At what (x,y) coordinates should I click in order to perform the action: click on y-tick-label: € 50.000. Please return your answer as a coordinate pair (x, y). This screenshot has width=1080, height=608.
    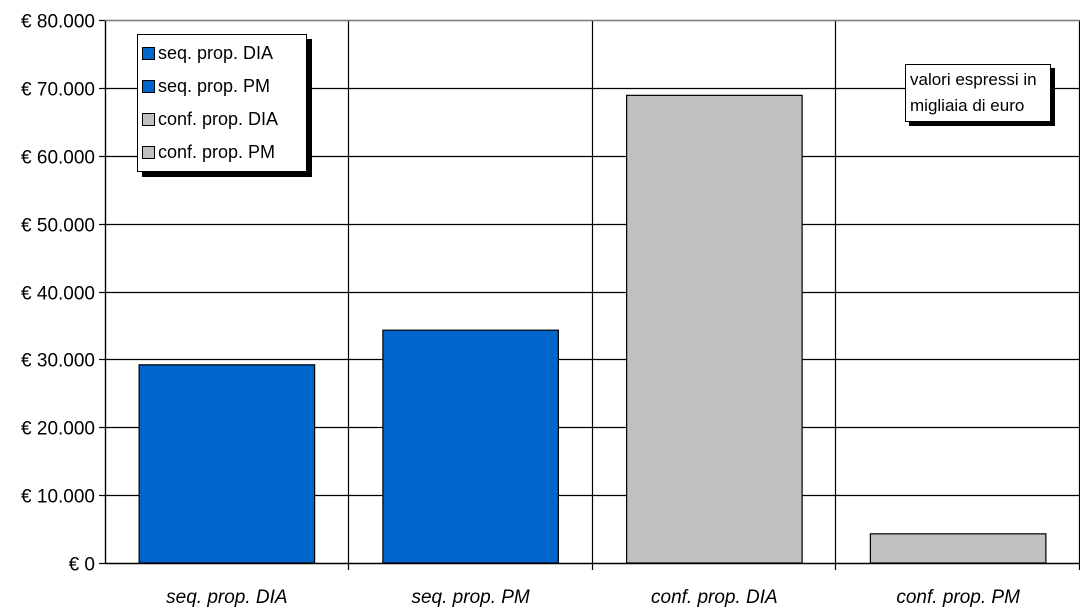
    Looking at the image, I should click on (58, 226).